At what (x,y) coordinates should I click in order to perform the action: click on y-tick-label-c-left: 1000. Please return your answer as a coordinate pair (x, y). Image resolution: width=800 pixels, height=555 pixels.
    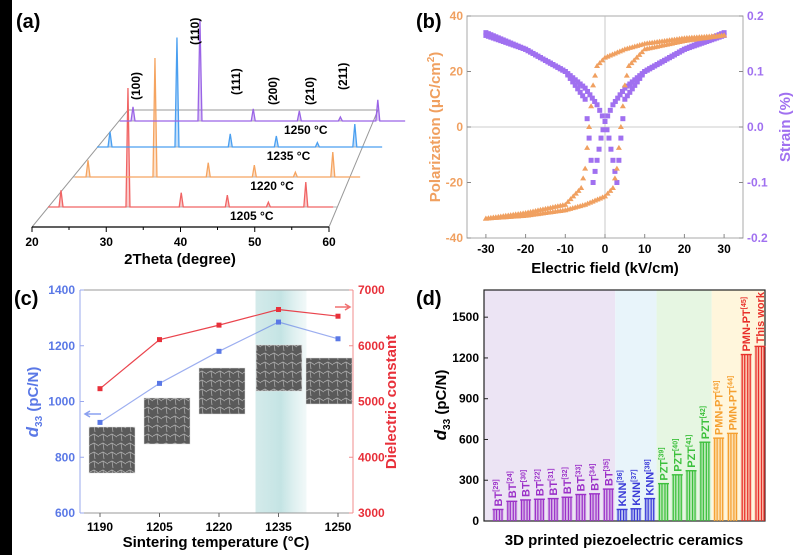
    Looking at the image, I should click on (61, 402).